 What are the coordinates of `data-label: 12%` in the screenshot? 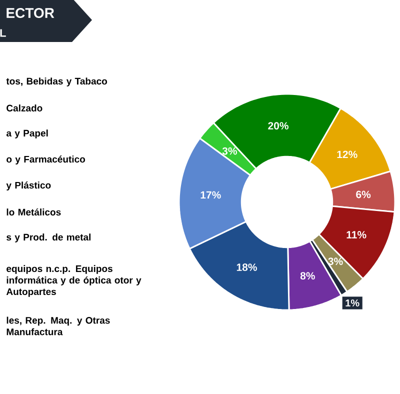 It's located at (347, 154).